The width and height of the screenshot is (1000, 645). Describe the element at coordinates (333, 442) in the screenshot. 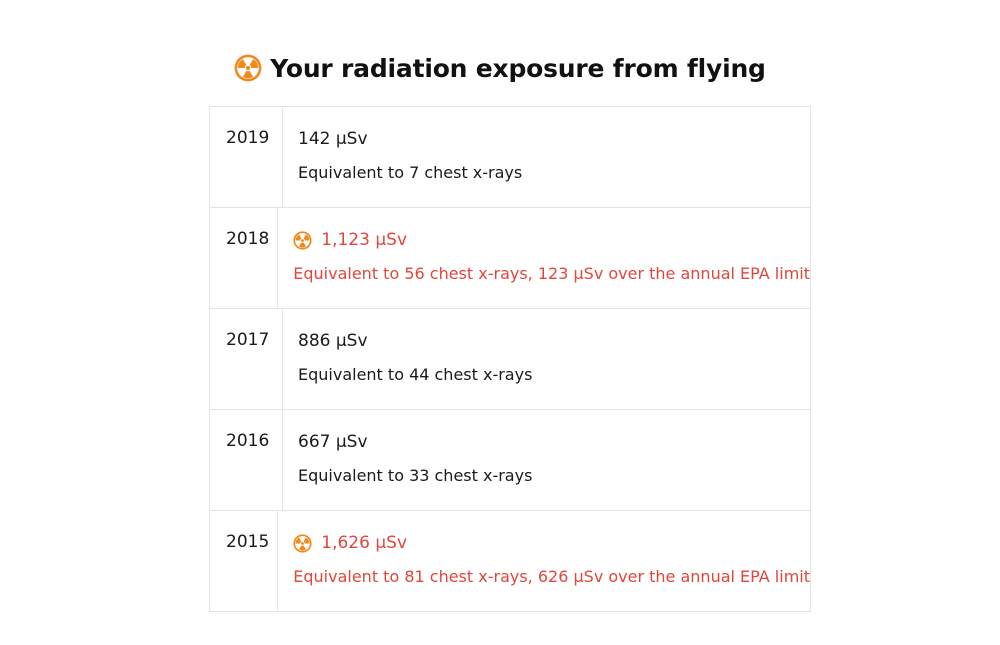

I see `dose-value: 667 µSv` at that location.